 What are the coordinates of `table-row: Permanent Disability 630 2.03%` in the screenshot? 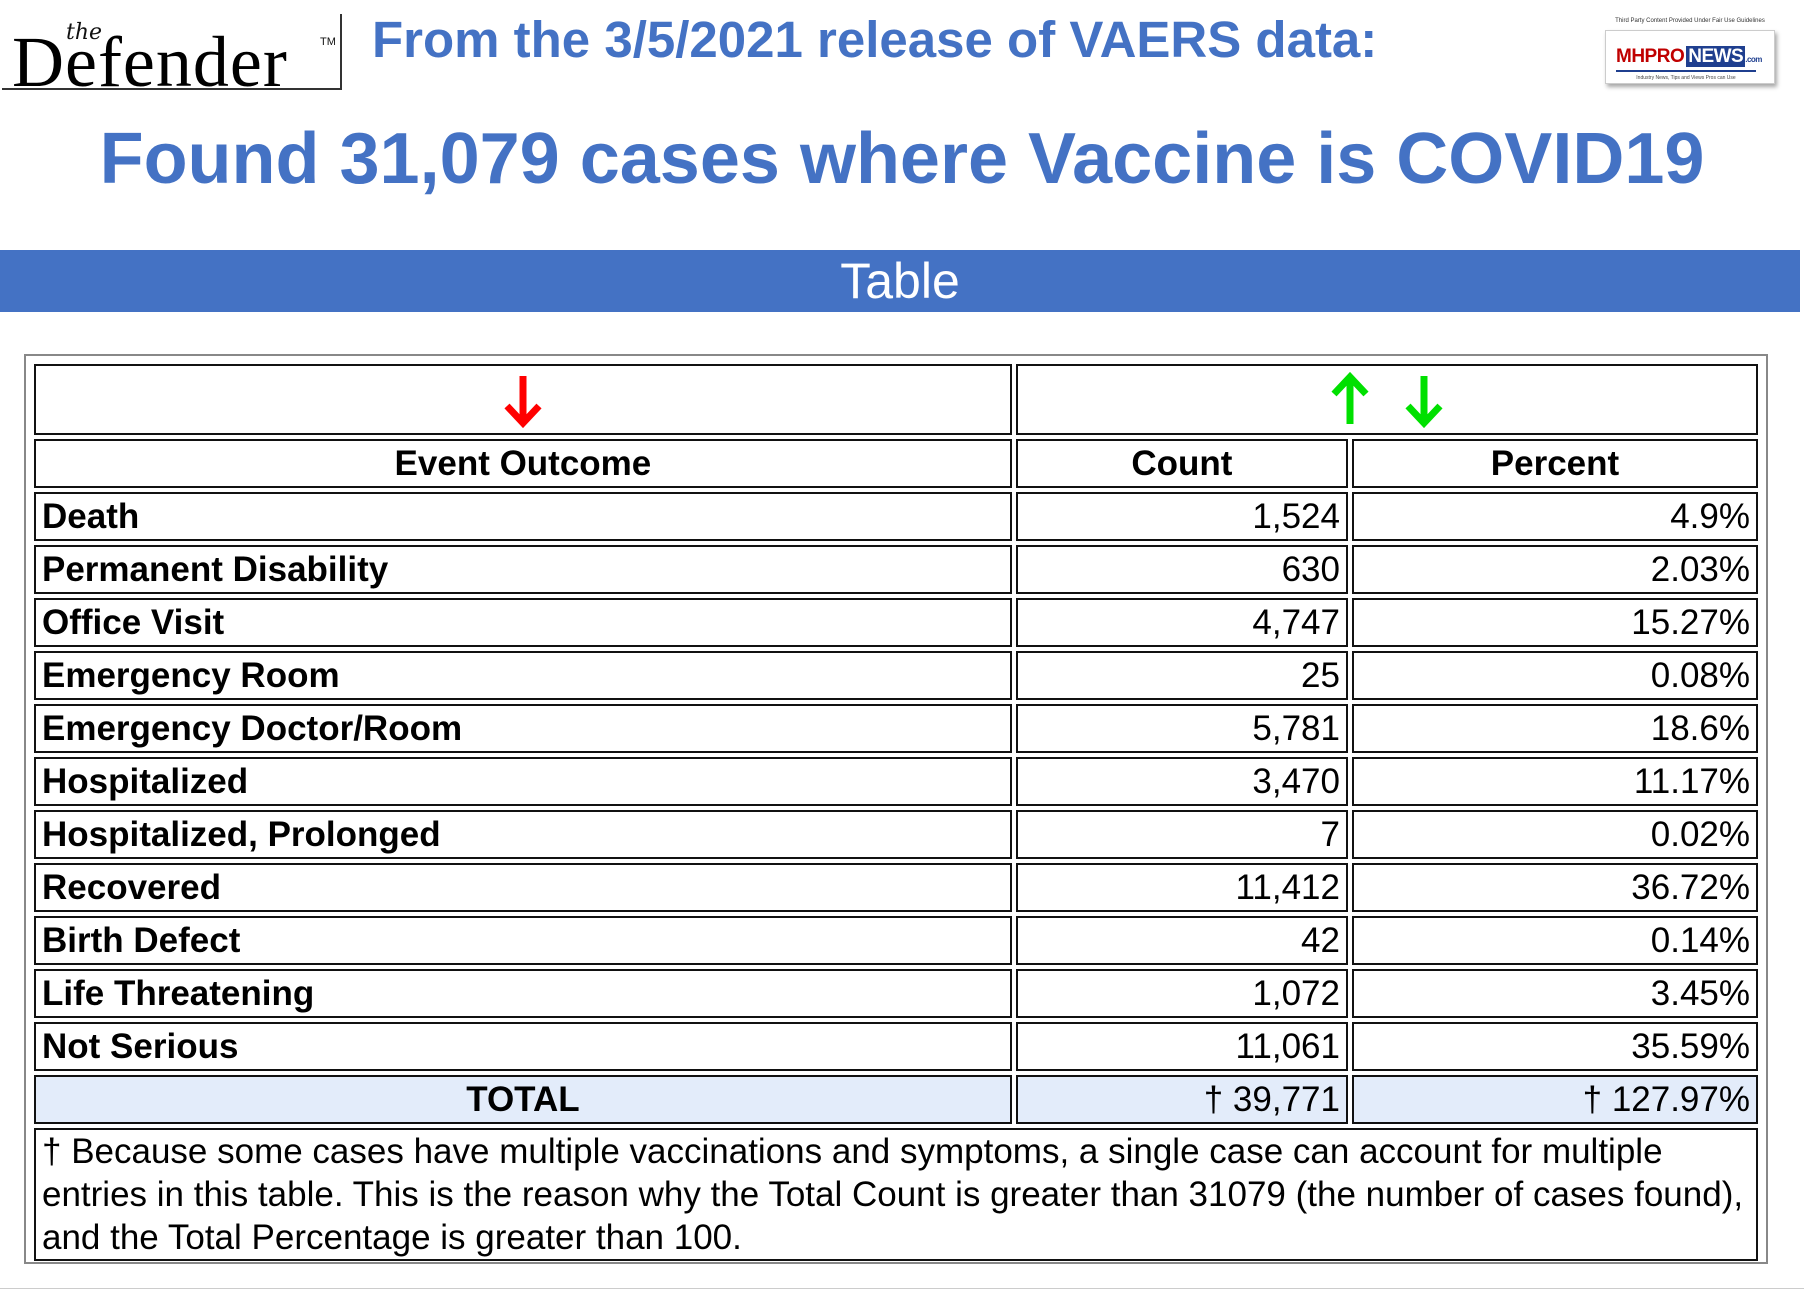 It's located at (896, 569).